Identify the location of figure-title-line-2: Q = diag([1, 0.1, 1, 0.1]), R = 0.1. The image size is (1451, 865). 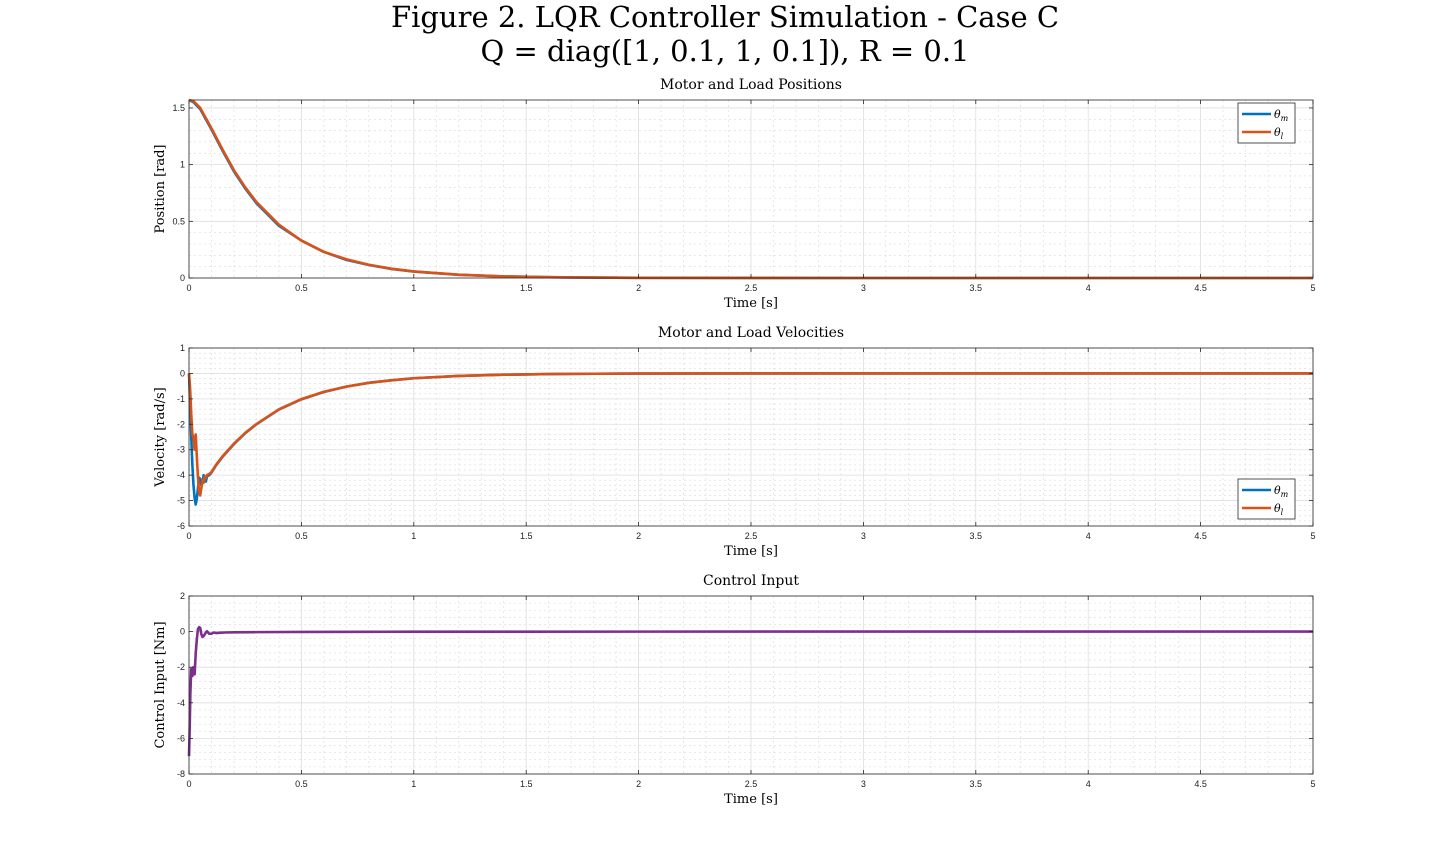
(724, 51).